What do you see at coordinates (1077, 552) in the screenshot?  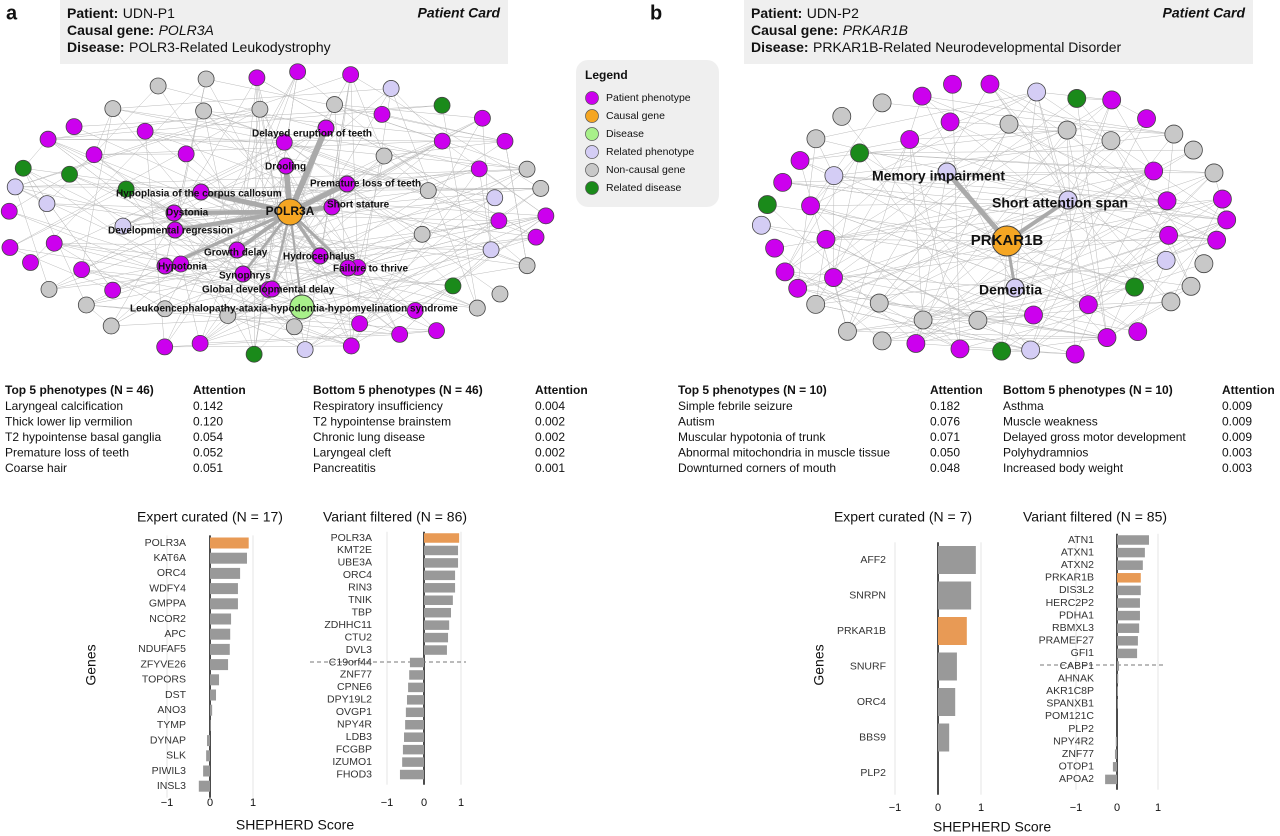 I see `y-tick-label: ATXN1` at bounding box center [1077, 552].